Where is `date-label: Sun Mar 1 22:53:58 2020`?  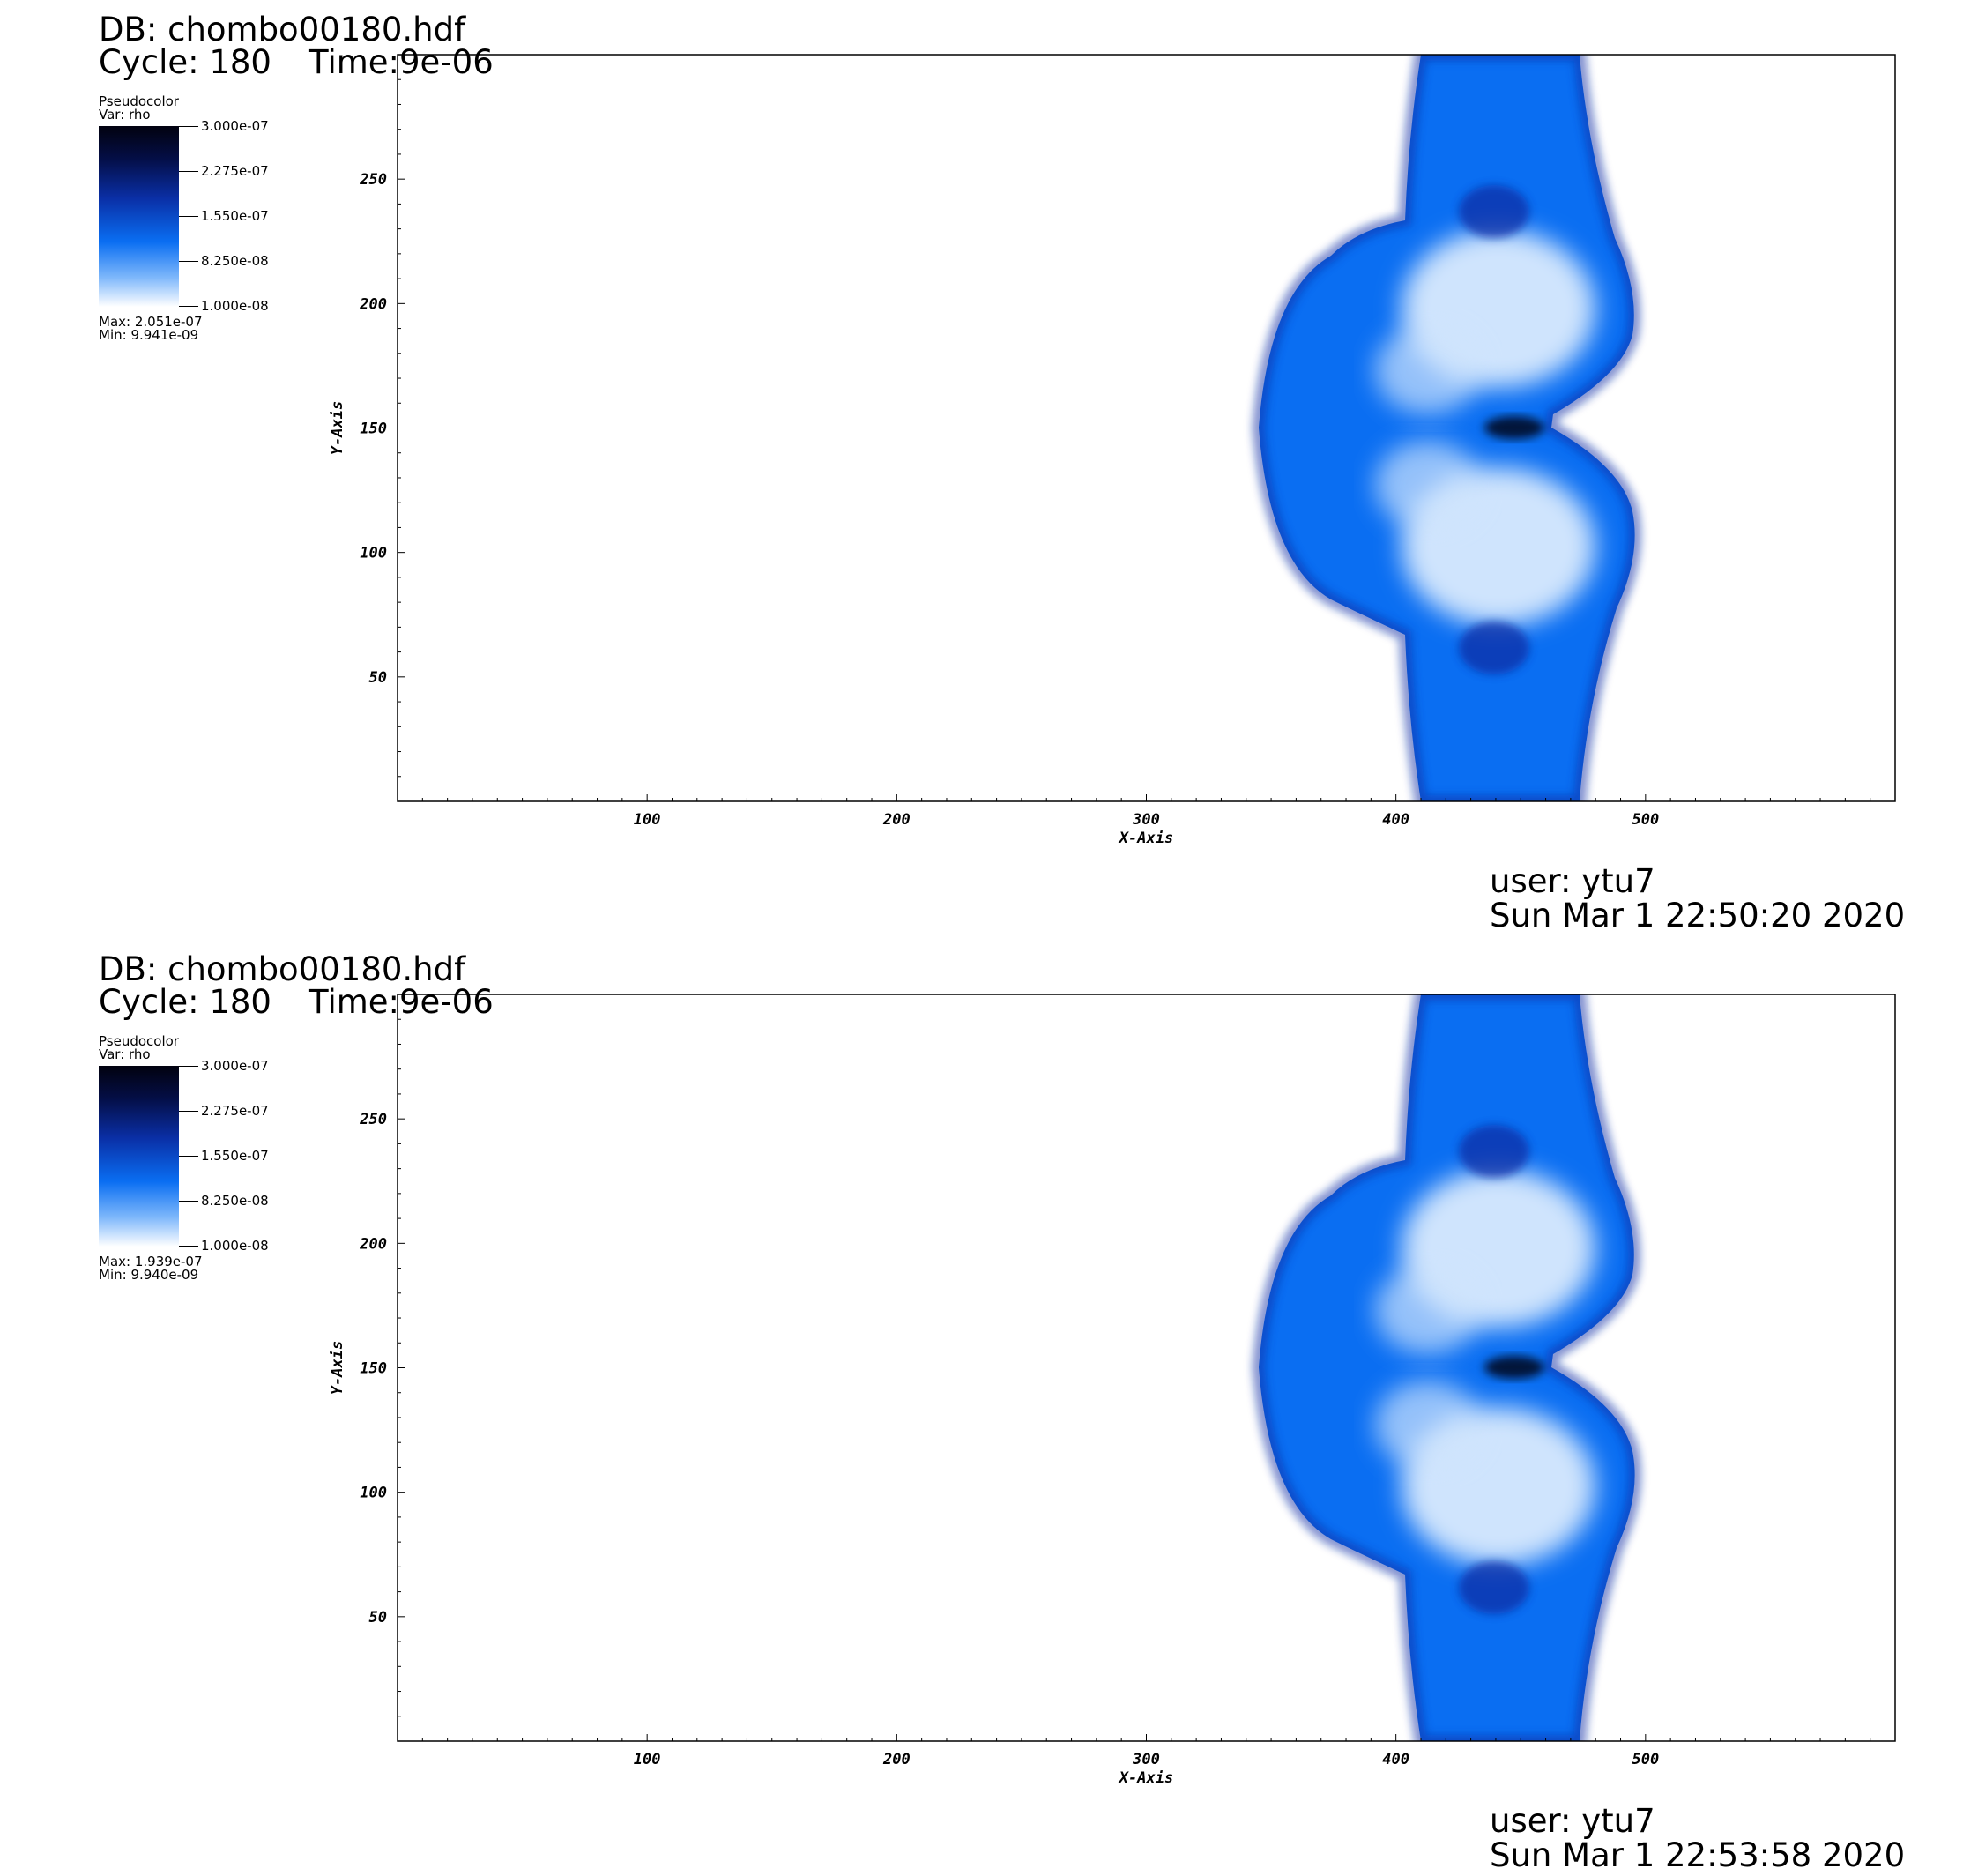
date-label: Sun Mar 1 22:53:58 2020 is located at coordinates (1698, 1855).